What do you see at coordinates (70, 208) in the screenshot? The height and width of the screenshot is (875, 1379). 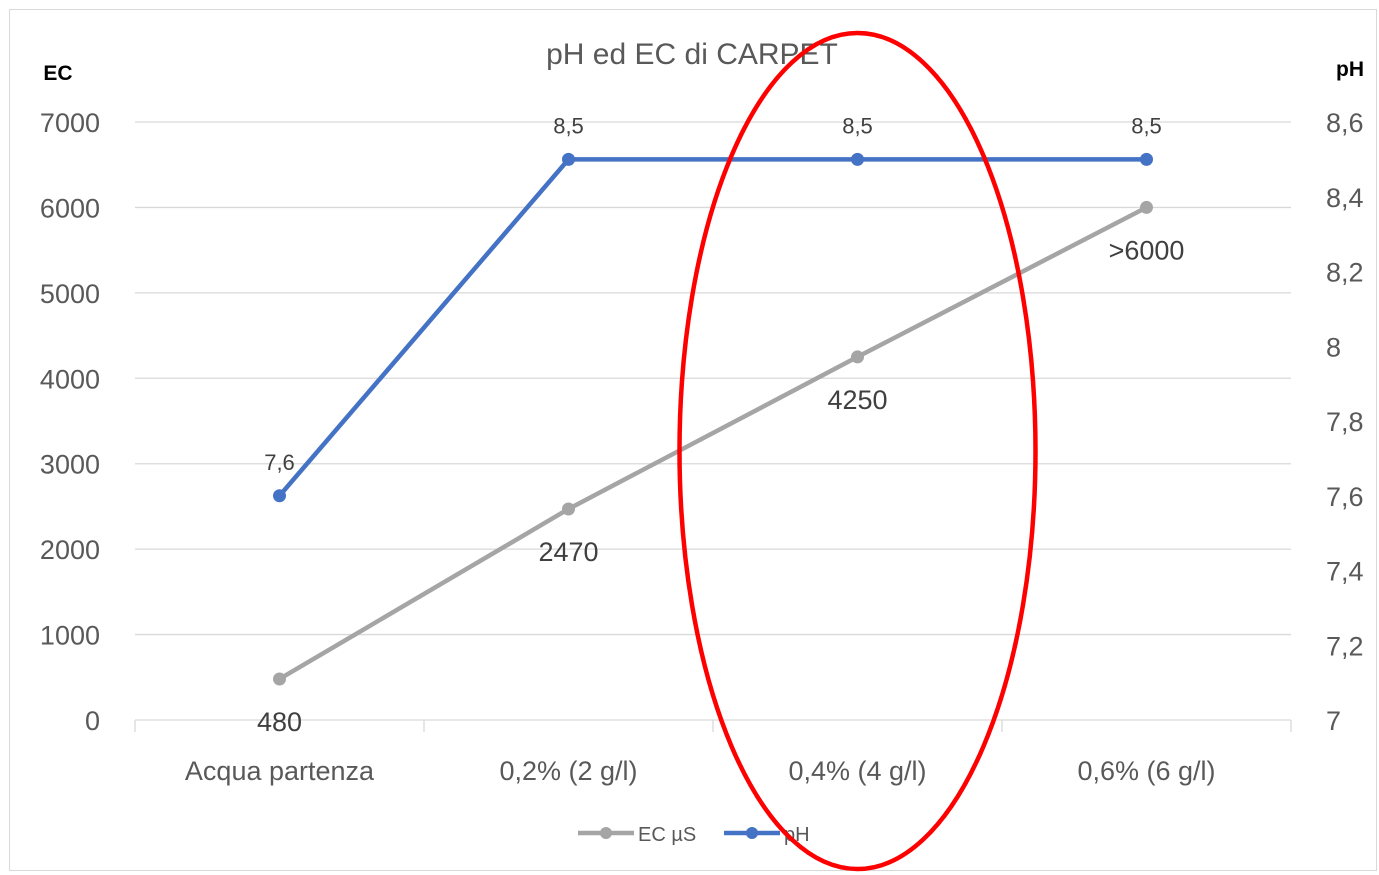 I see `y-left-tick-label: 6000` at bounding box center [70, 208].